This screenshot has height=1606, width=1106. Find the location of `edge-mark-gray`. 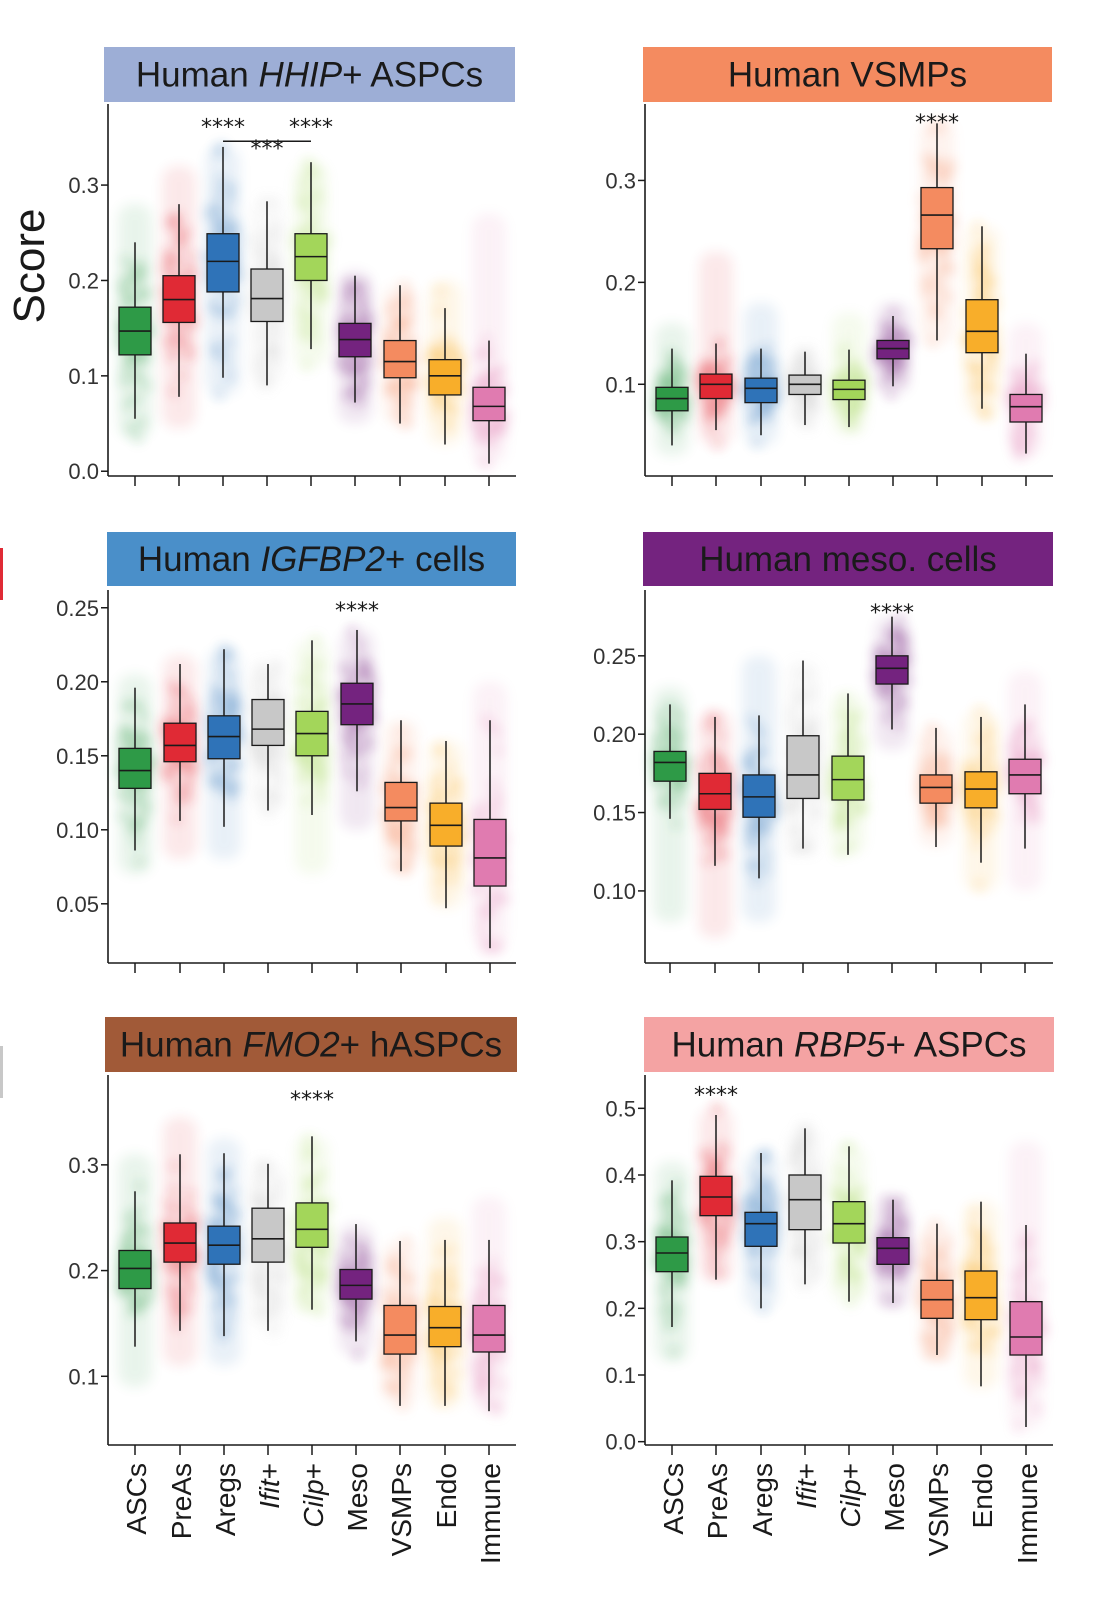

edge-mark-gray is located at coordinates (1, 1072).